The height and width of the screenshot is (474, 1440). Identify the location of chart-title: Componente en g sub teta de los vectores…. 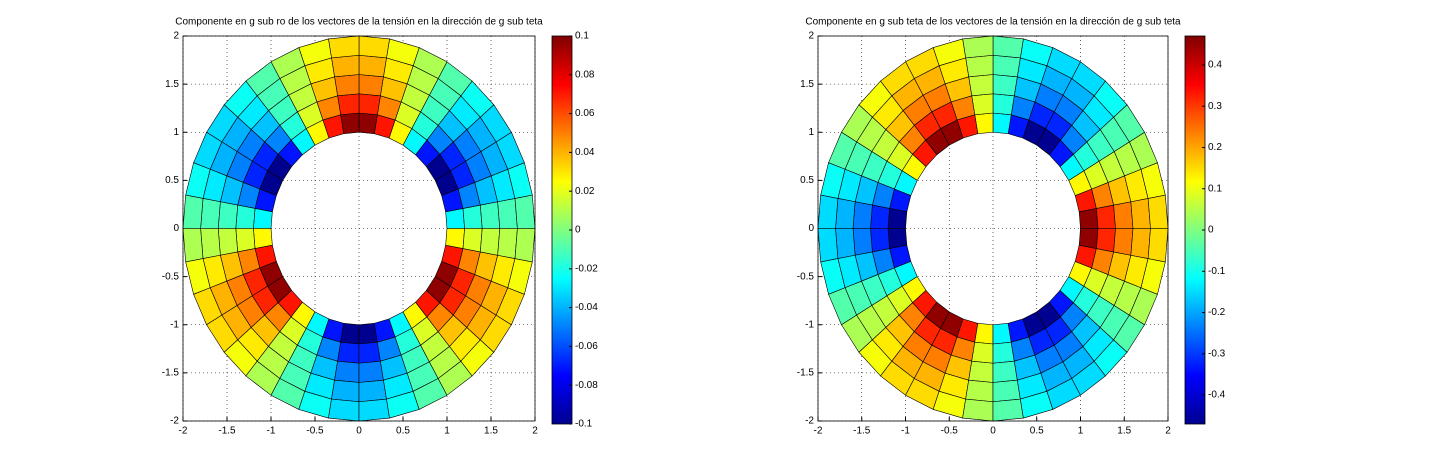
(993, 22).